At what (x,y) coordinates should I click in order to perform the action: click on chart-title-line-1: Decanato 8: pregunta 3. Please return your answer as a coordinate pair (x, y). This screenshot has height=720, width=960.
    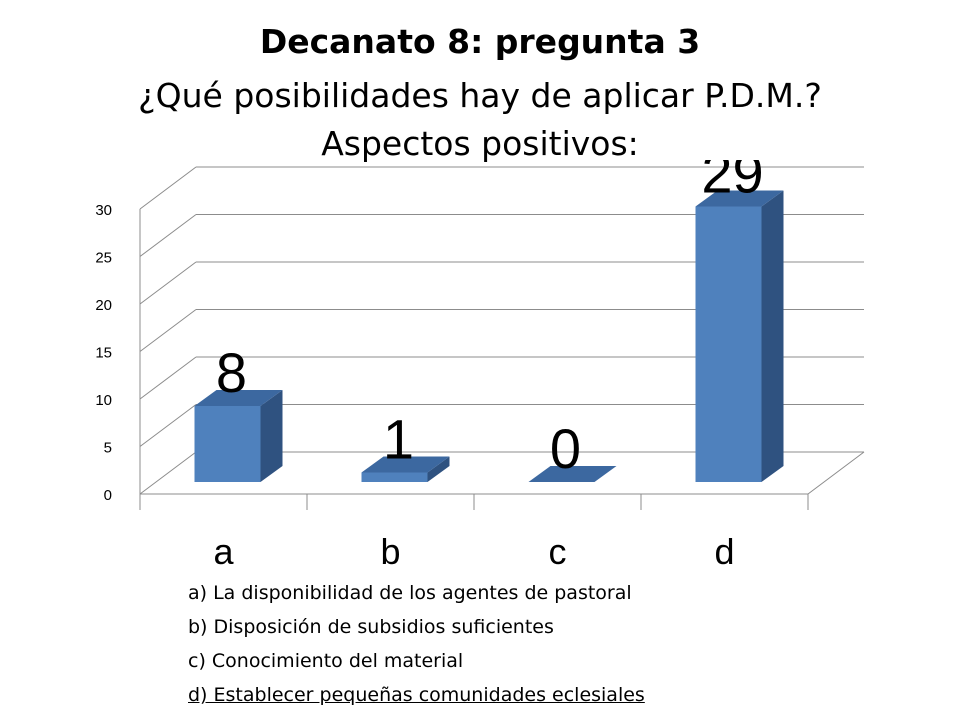
    Looking at the image, I should click on (480, 42).